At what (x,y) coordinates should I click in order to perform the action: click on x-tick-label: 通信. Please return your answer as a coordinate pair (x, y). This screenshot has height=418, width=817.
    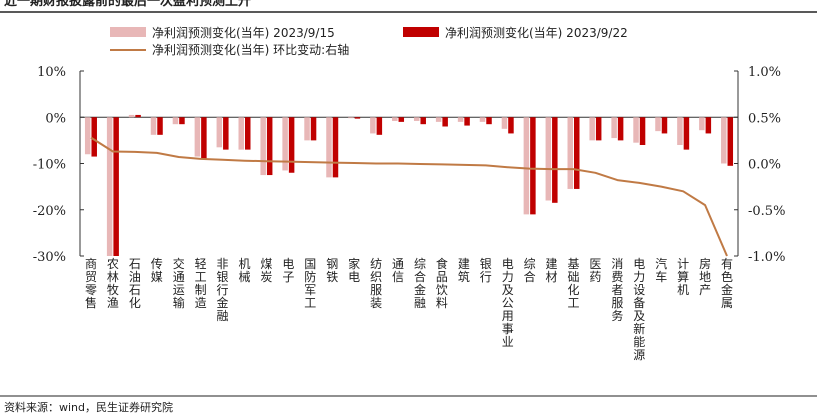
    Looking at the image, I should click on (398, 270).